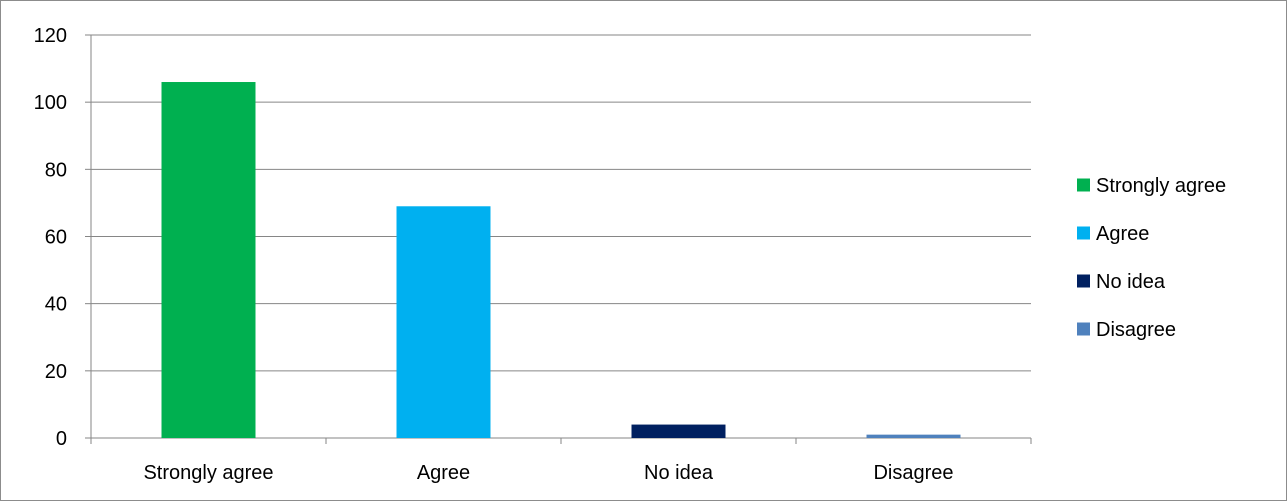 Image resolution: width=1287 pixels, height=501 pixels. Describe the element at coordinates (208, 473) in the screenshot. I see `x-tick-label: Strongly agree` at that location.